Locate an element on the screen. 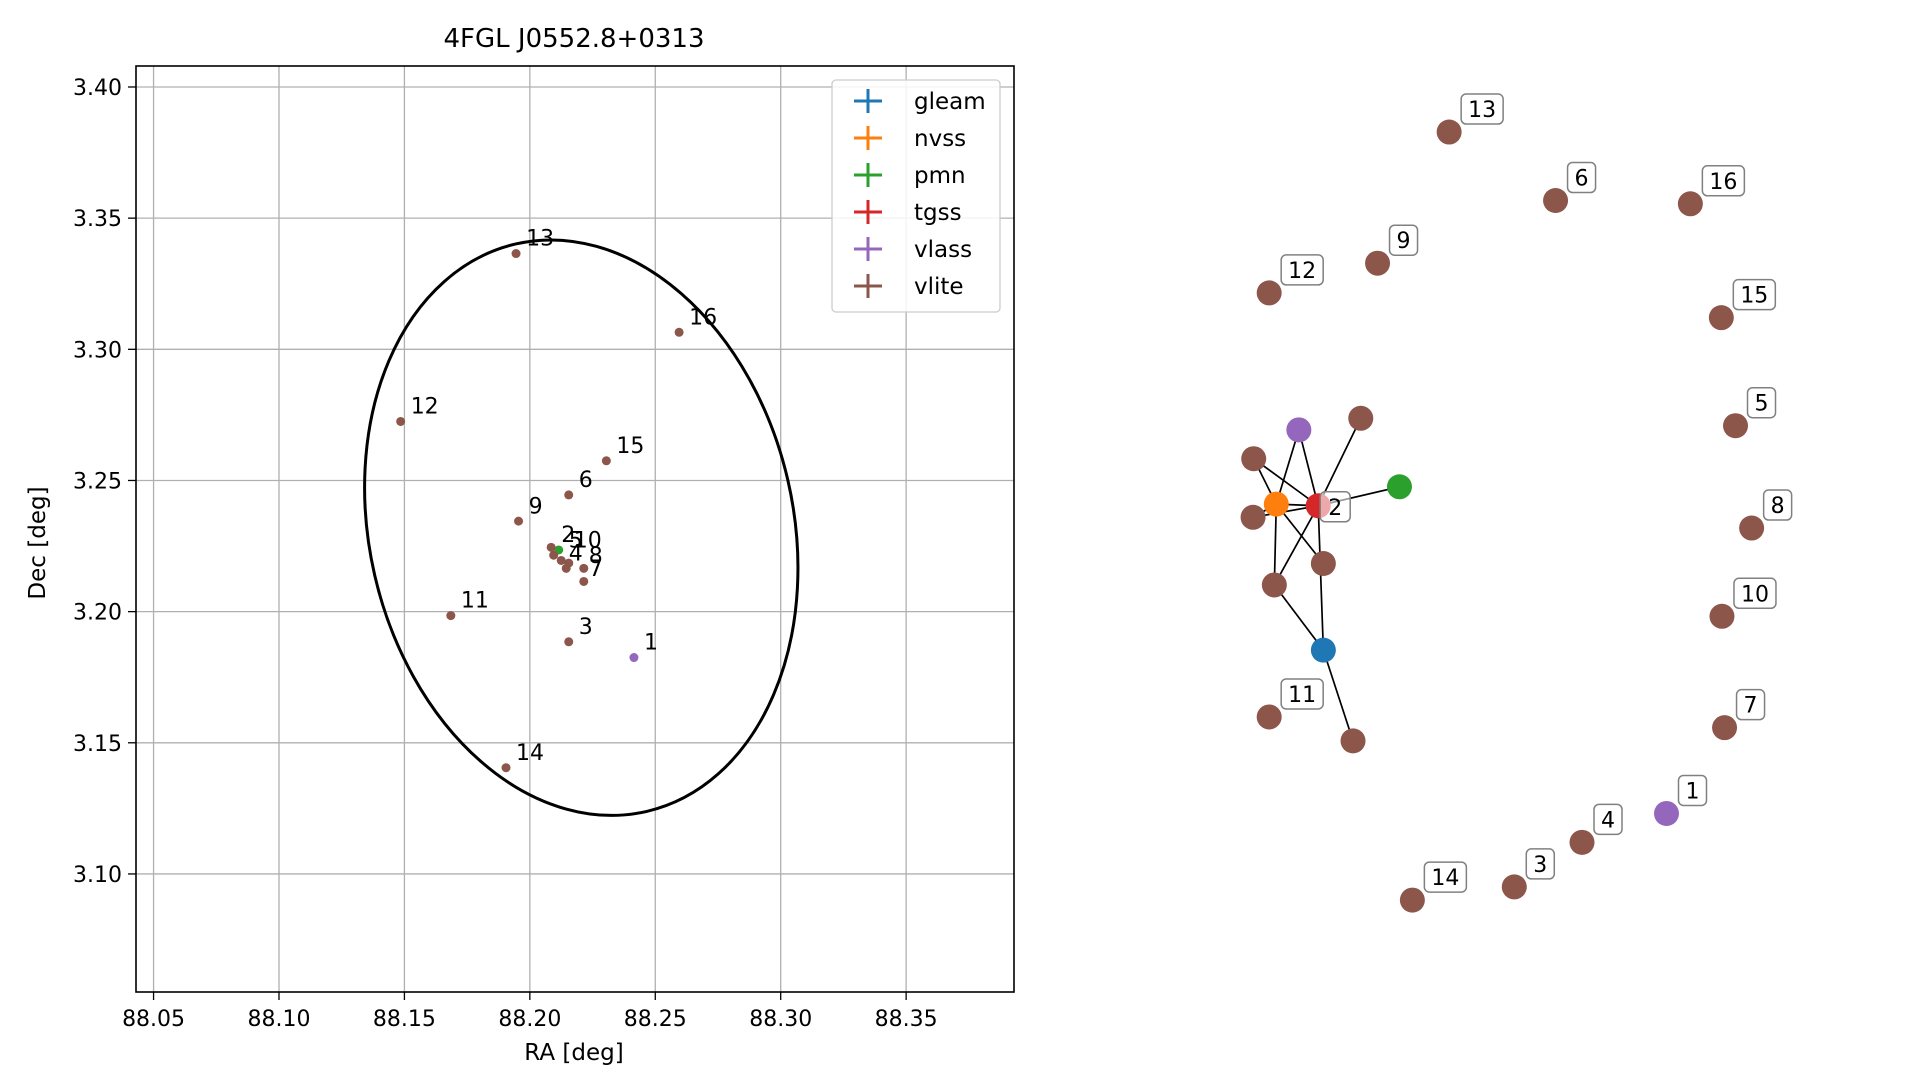 The width and height of the screenshot is (1919, 1080). node-label: 7 is located at coordinates (1750, 704).